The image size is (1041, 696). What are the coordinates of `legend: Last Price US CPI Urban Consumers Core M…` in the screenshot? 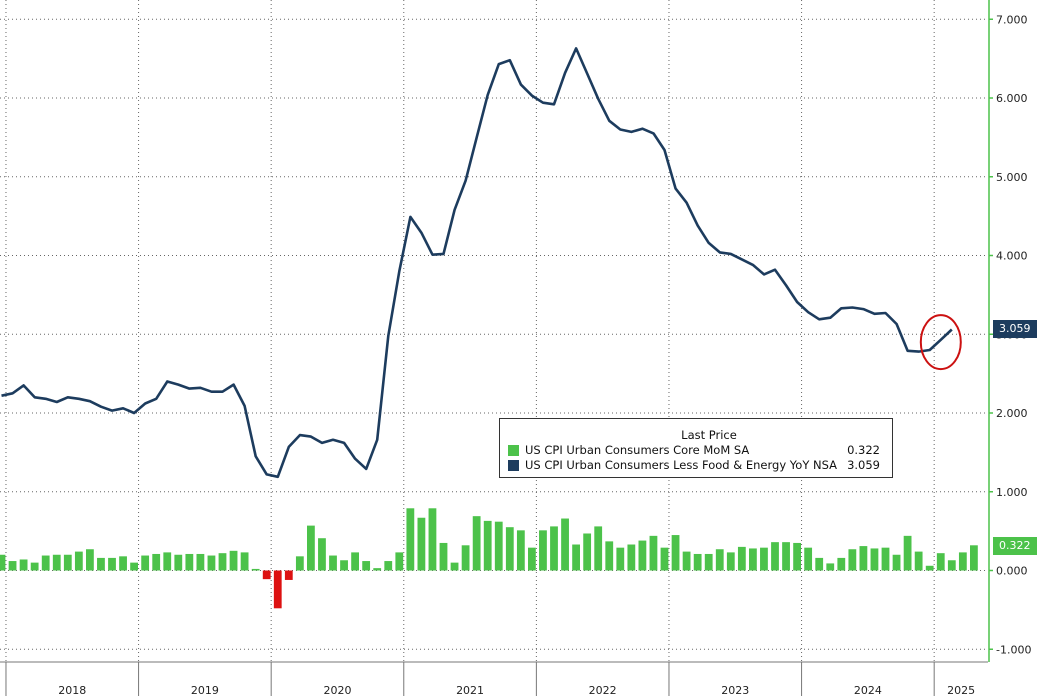 It's located at (696, 448).